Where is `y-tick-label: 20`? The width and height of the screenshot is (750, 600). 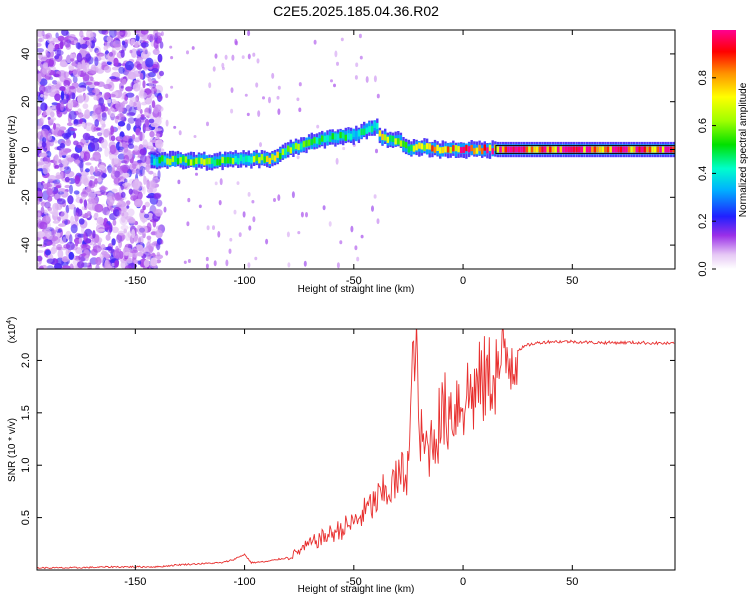
y-tick-label: 20 is located at coordinates (26, 102).